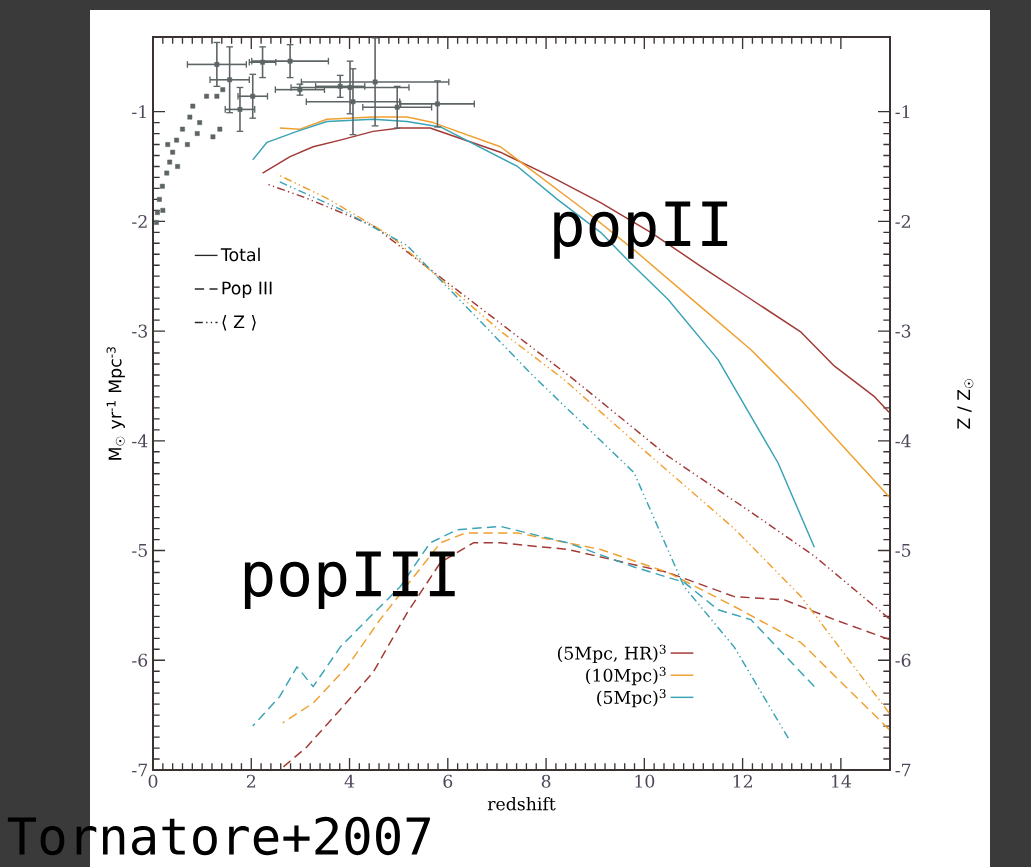 Image resolution: width=1031 pixels, height=867 pixels. What do you see at coordinates (626, 676) in the screenshot?
I see `legend-label: (10Mpc)$^{3}$` at bounding box center [626, 676].